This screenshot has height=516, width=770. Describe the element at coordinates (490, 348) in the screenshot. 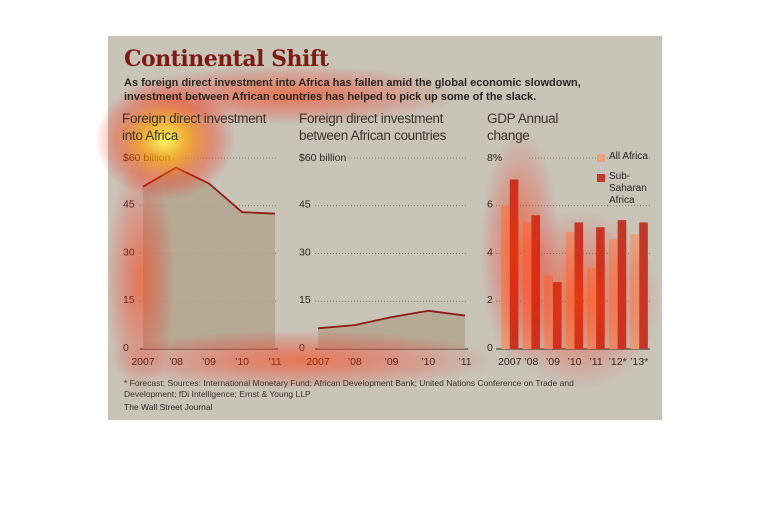

I see `y-tick-label: 0` at that location.